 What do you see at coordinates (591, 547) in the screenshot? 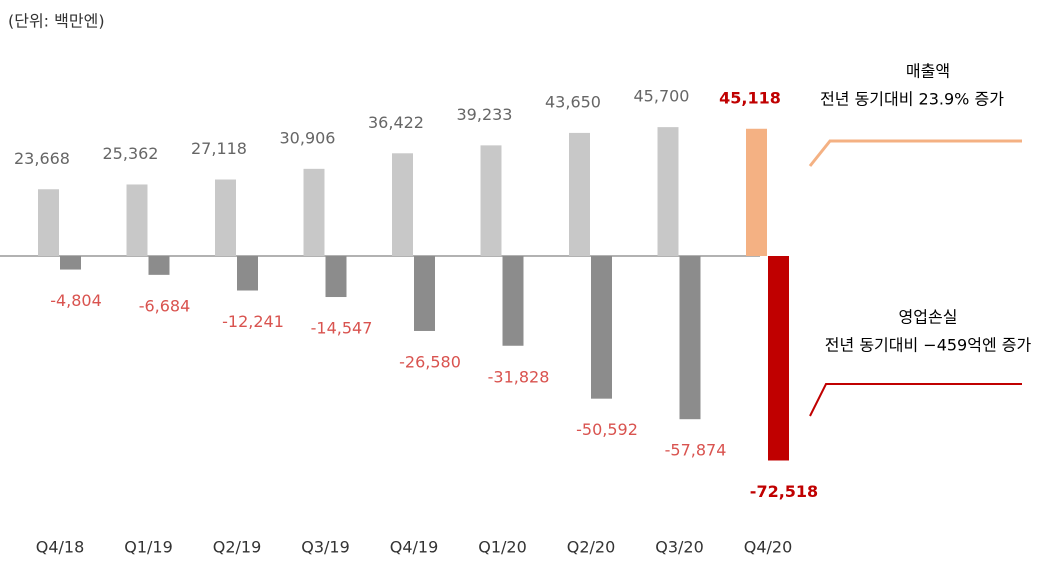
I see `x-tick-label: Q2/20` at bounding box center [591, 547].